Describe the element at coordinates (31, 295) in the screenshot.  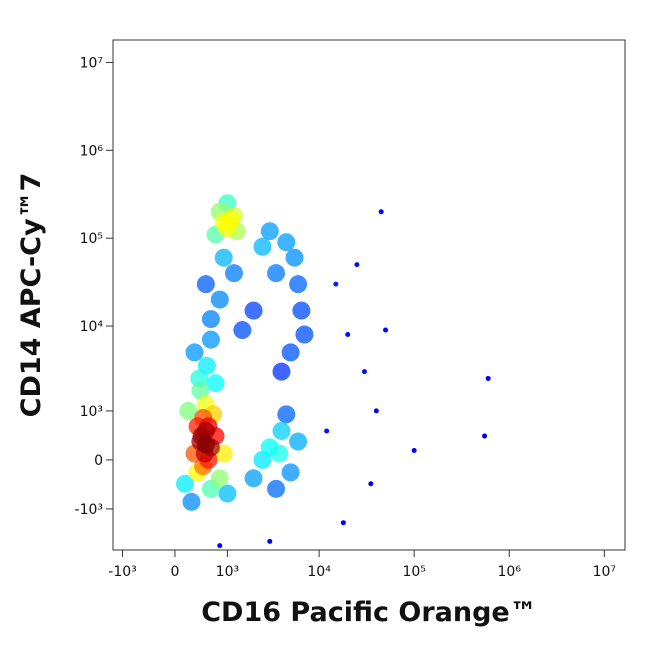
I see `y-axis-title: CD14 APC-Cy™7` at that location.